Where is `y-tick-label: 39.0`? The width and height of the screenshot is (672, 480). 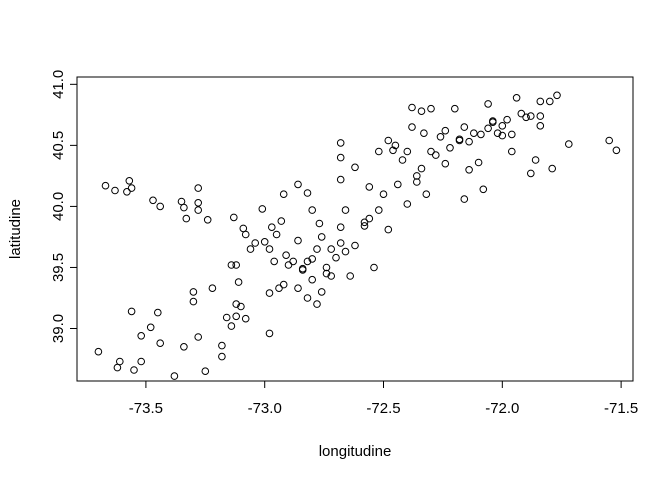 y-tick-label: 39.0 is located at coordinates (58, 328).